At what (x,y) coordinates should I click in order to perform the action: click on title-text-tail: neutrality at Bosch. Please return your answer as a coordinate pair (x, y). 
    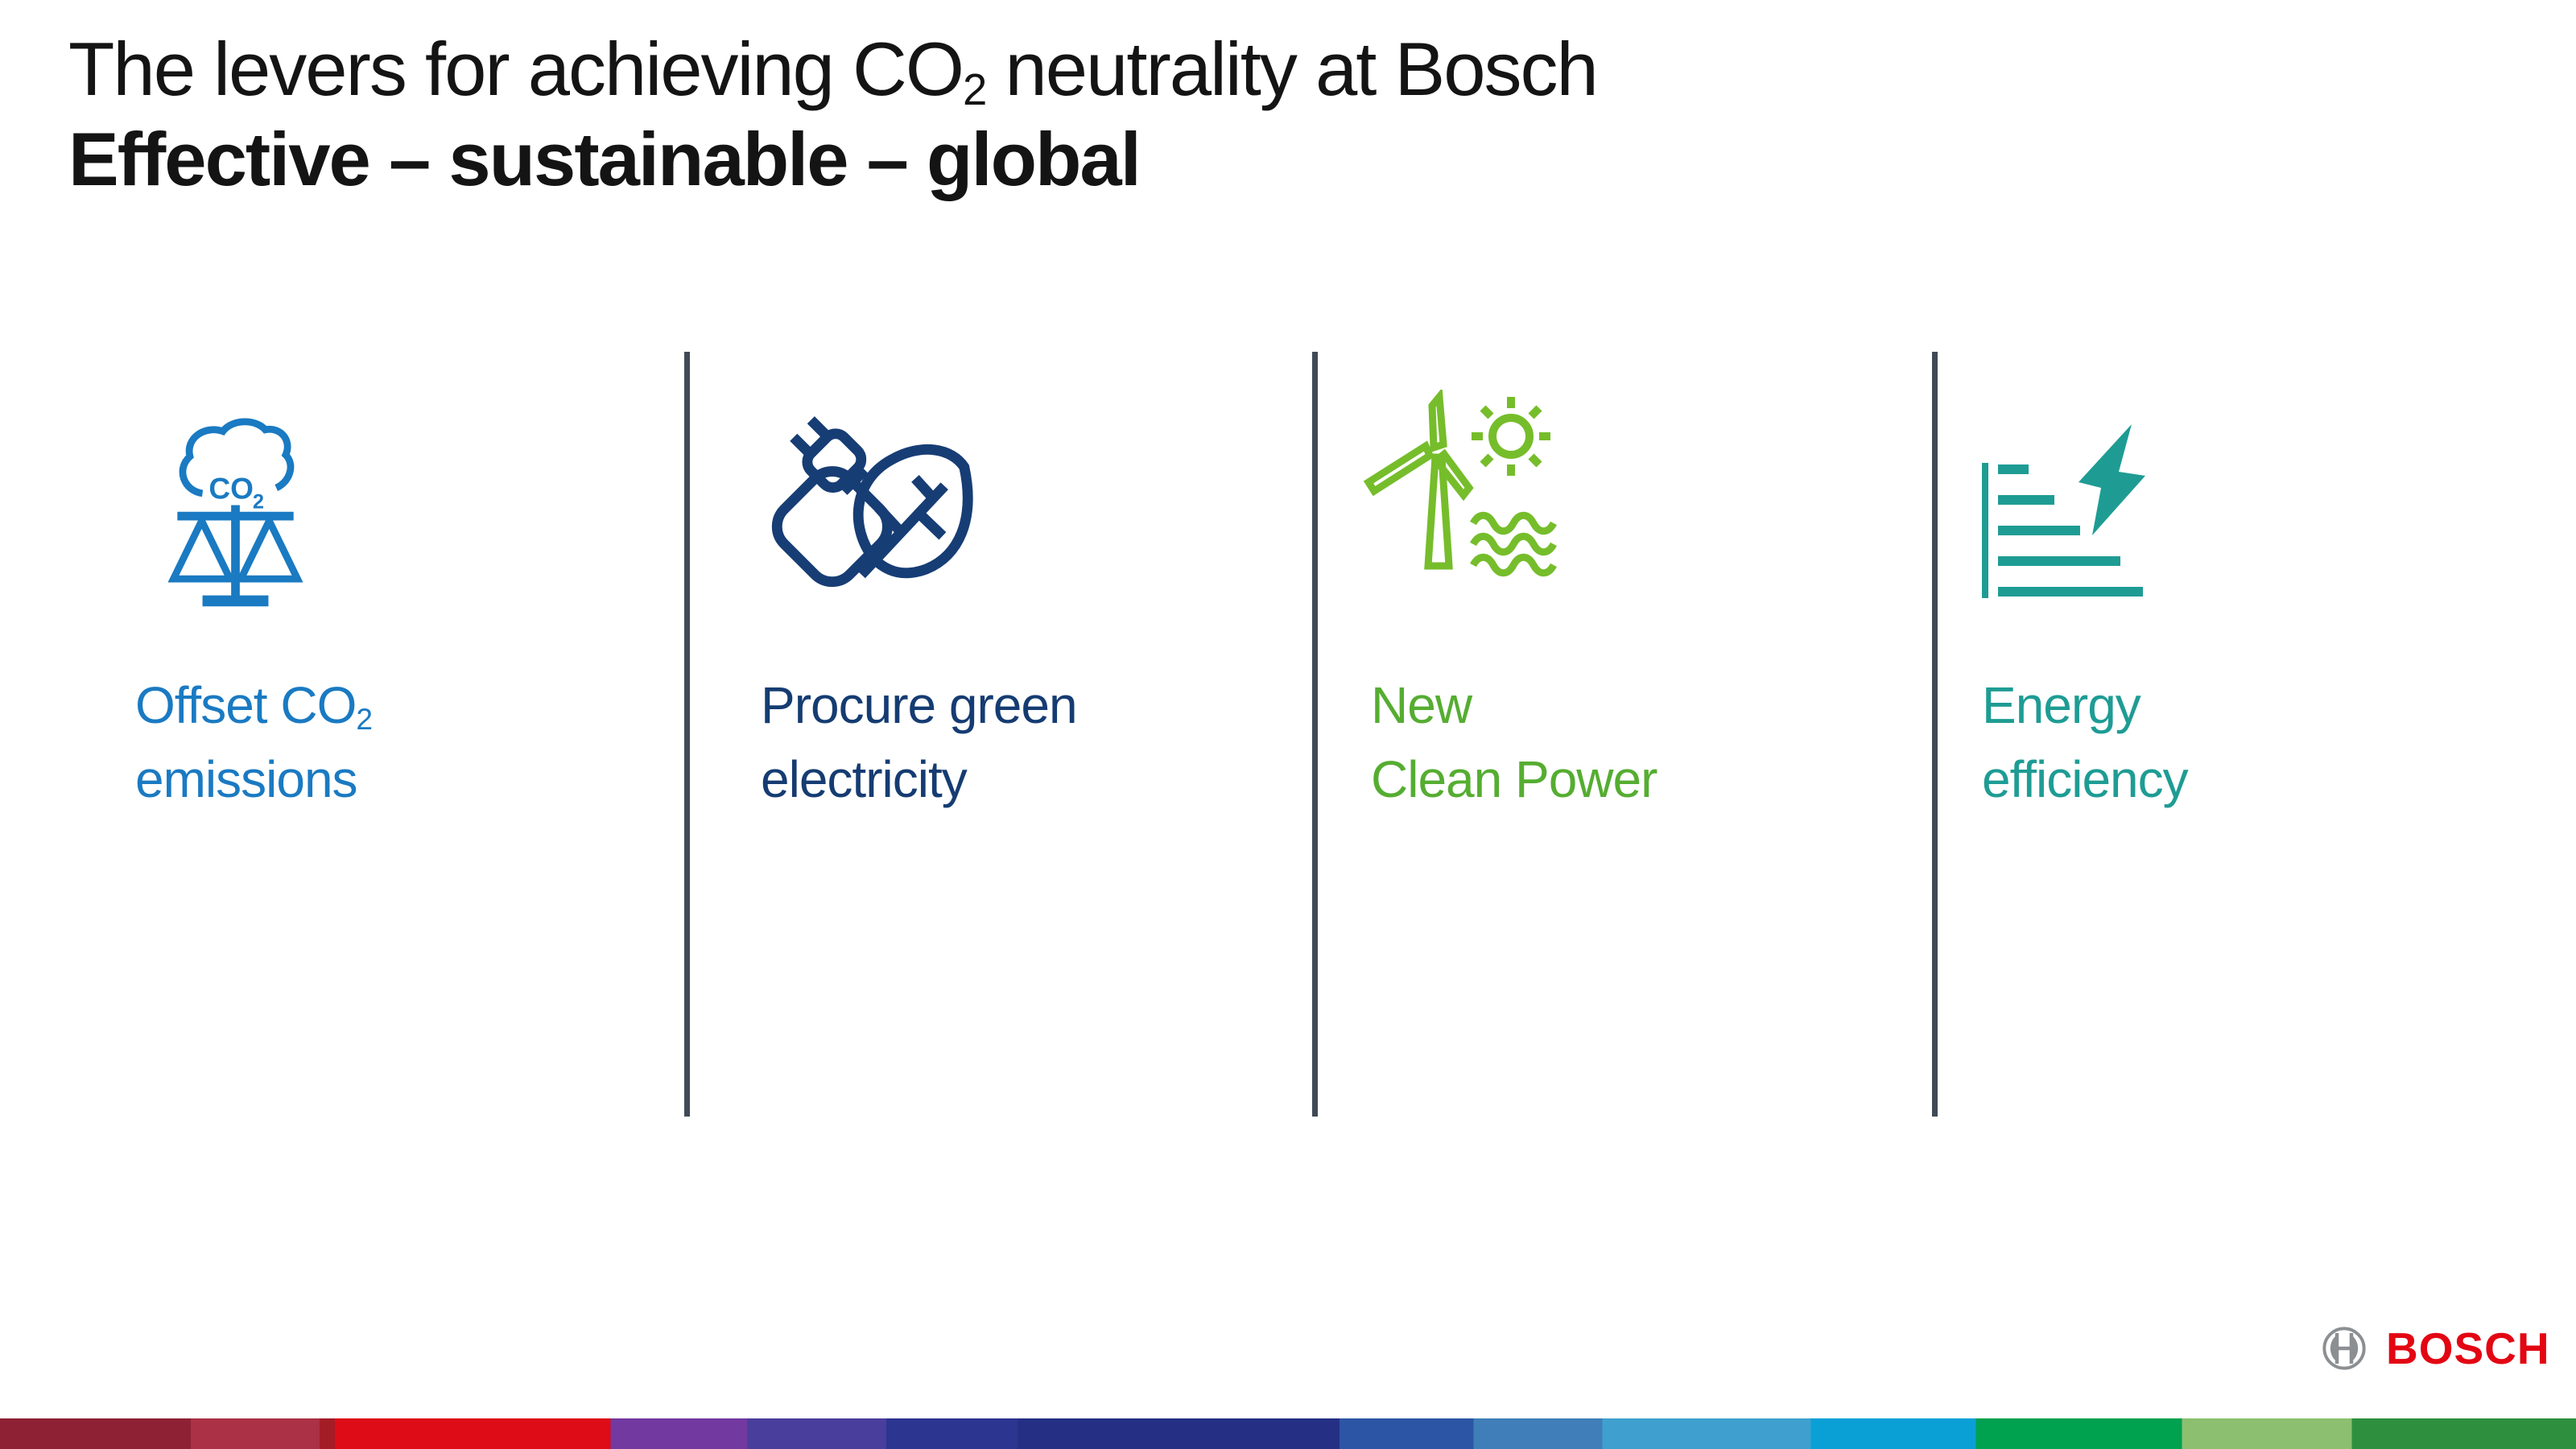
    Looking at the image, I should click on (1291, 69).